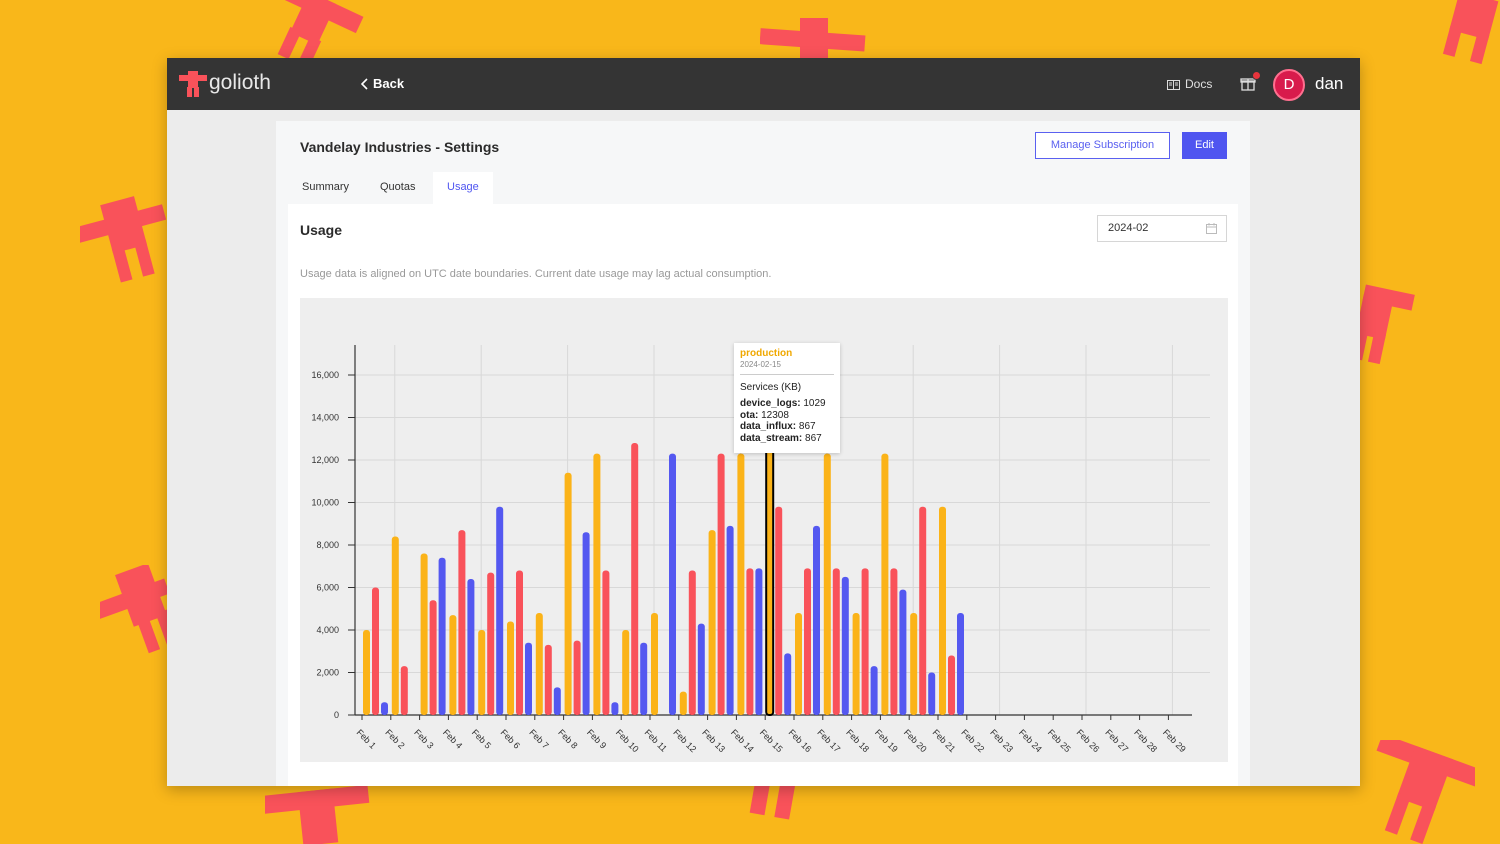  I want to click on x-tick-label: Feb 4, so click(452, 738).